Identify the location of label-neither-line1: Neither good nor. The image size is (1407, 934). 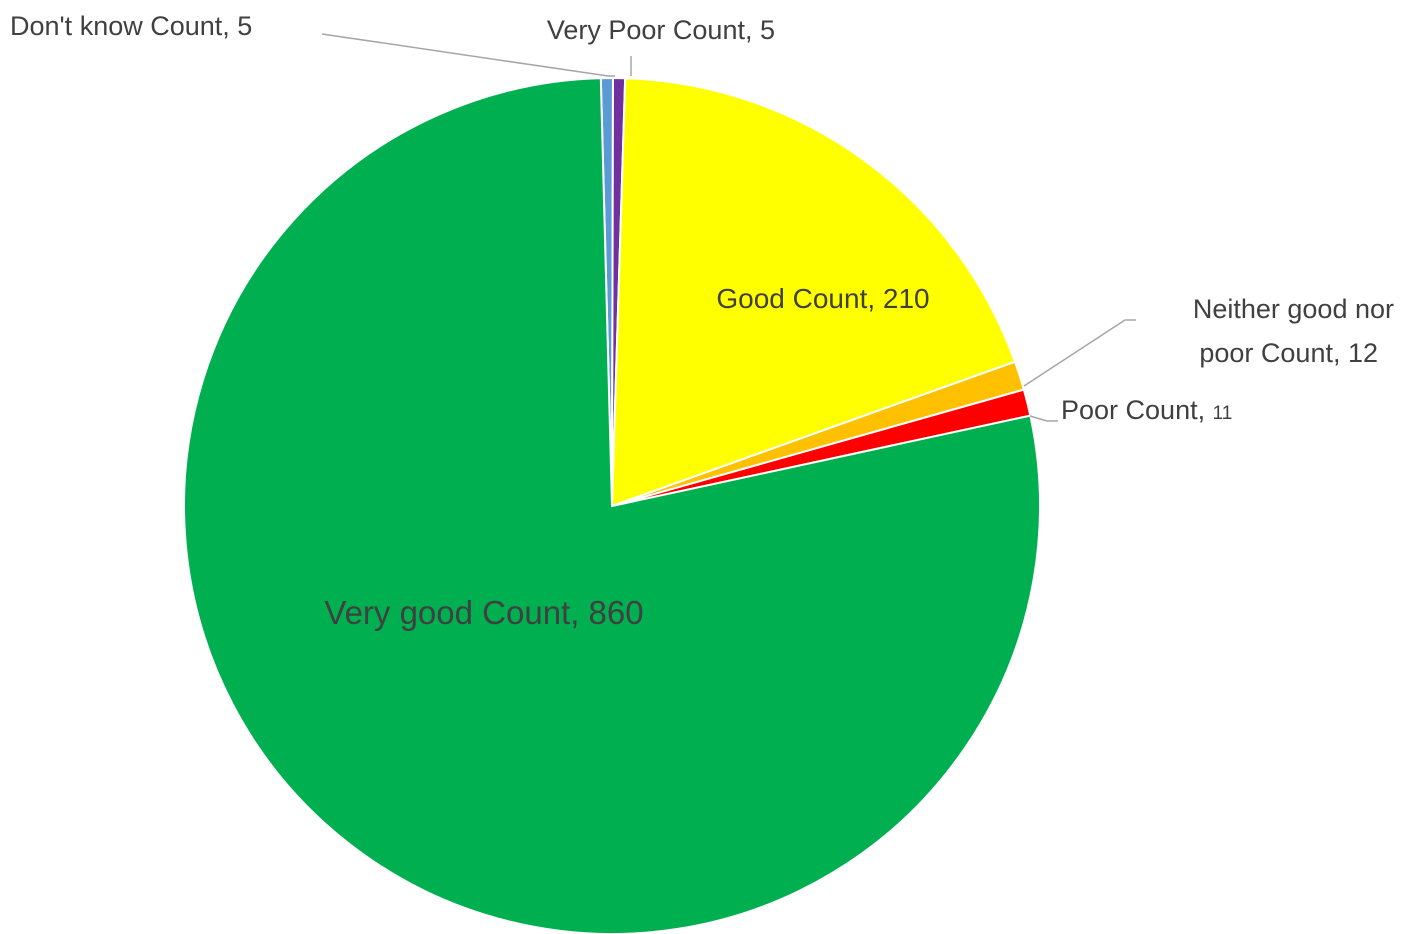
(1293, 309).